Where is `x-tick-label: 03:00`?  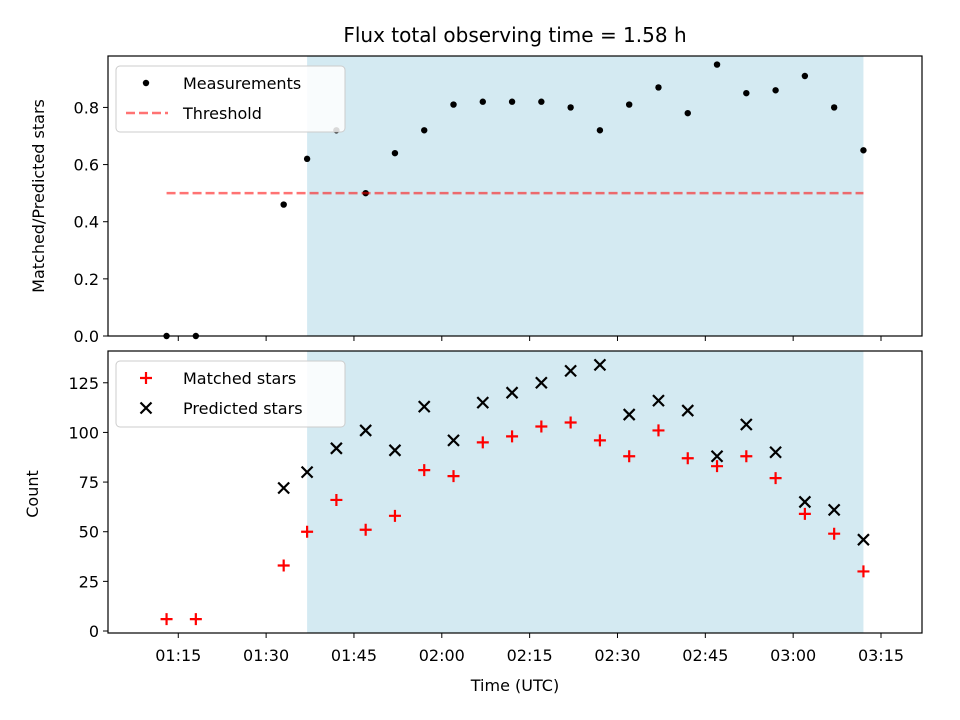
x-tick-label: 03:00 is located at coordinates (793, 655).